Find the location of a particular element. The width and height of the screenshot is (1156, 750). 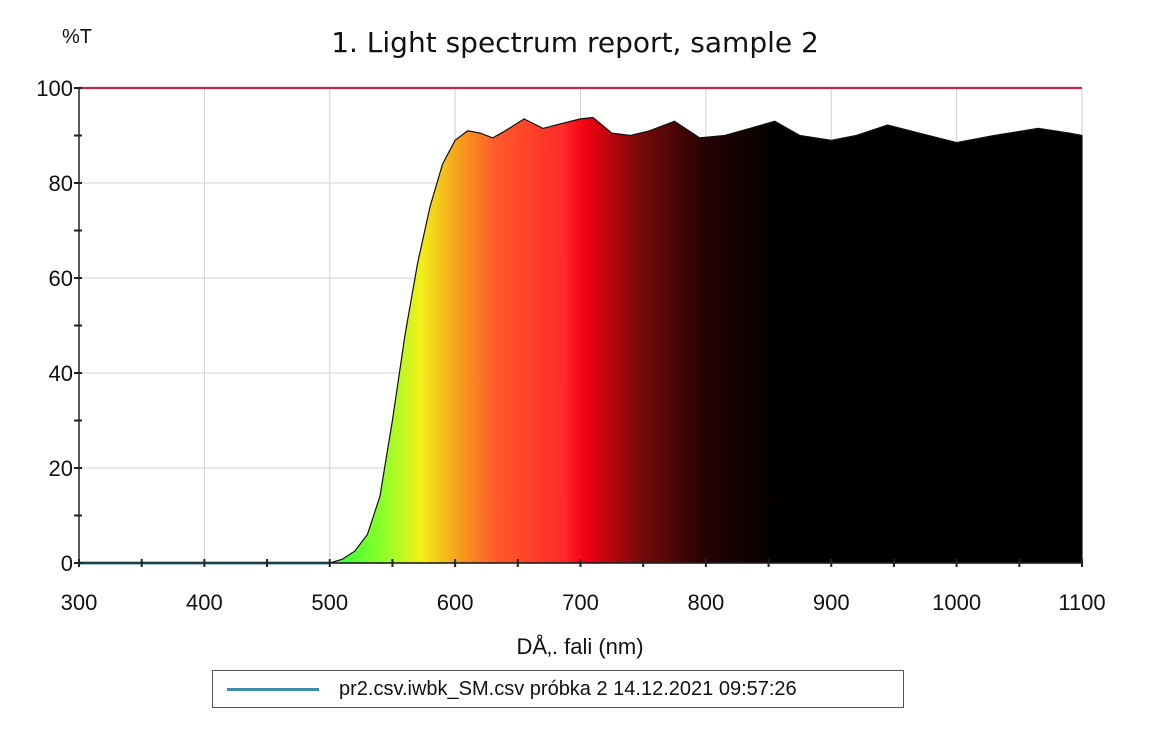

x-tick-label: 500 is located at coordinates (329, 602).